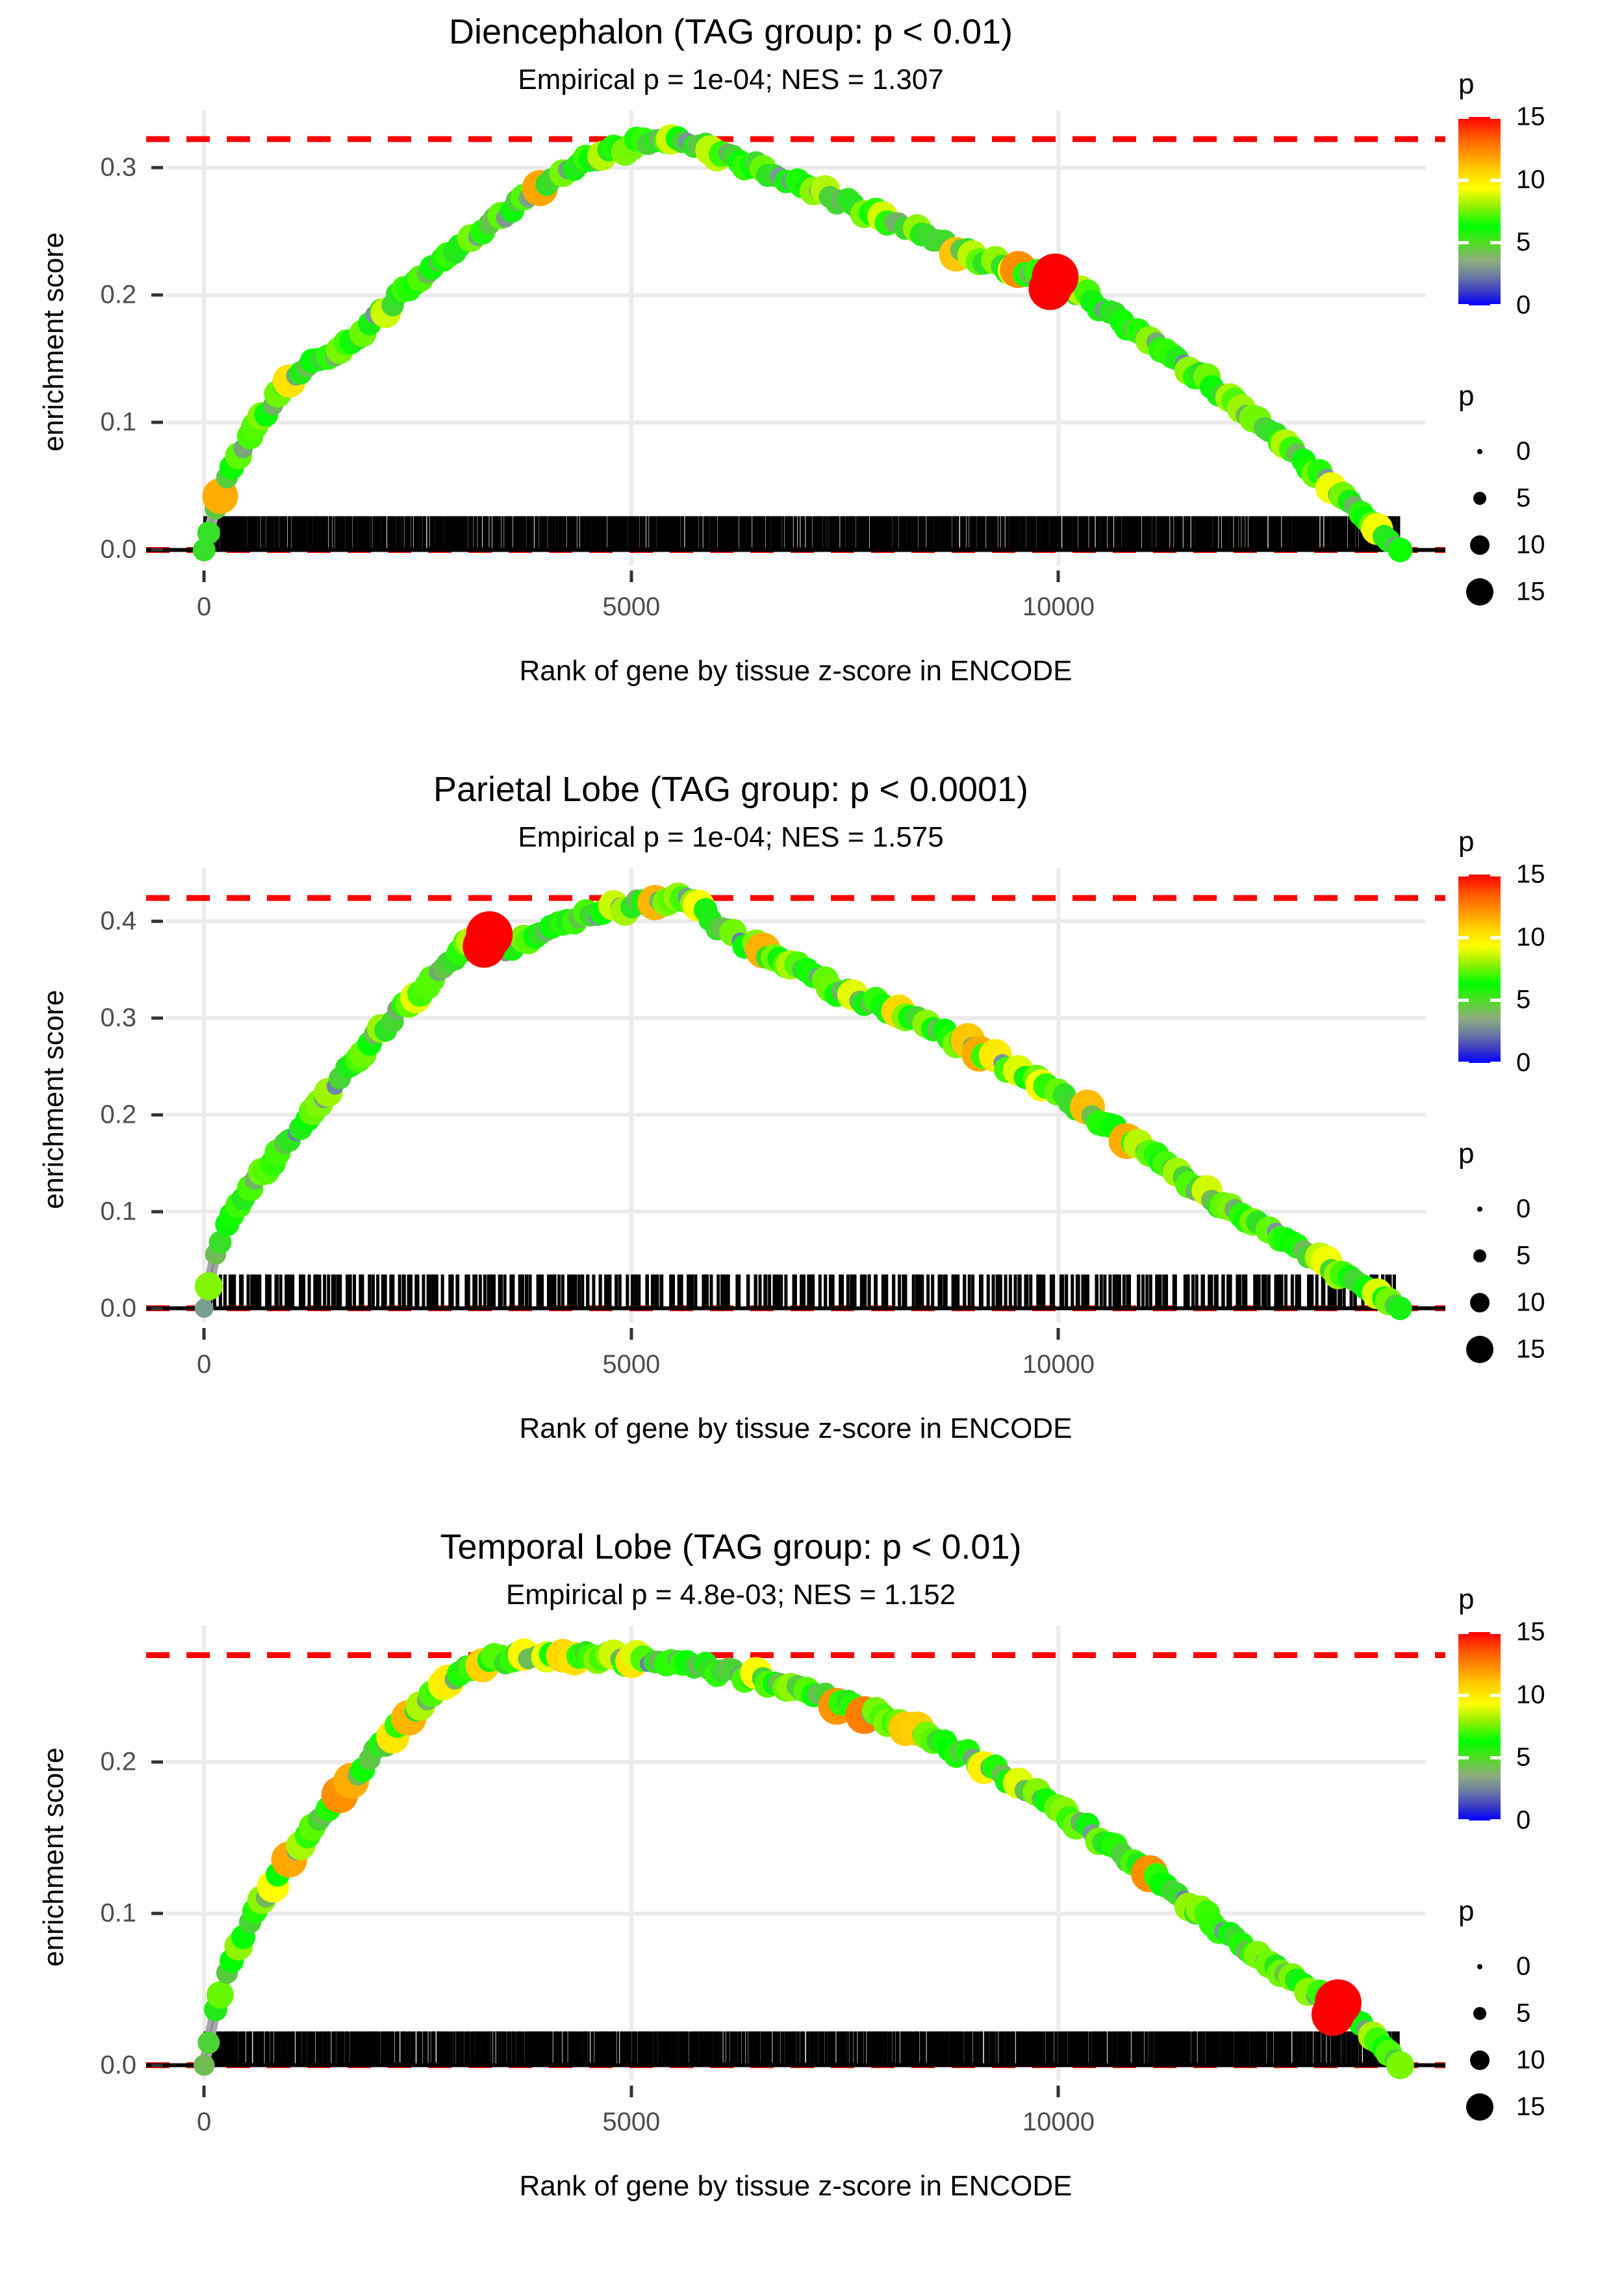  I want to click on panel-title: Temporal Lobe (TAG group: p < 0.01), so click(731, 1546).